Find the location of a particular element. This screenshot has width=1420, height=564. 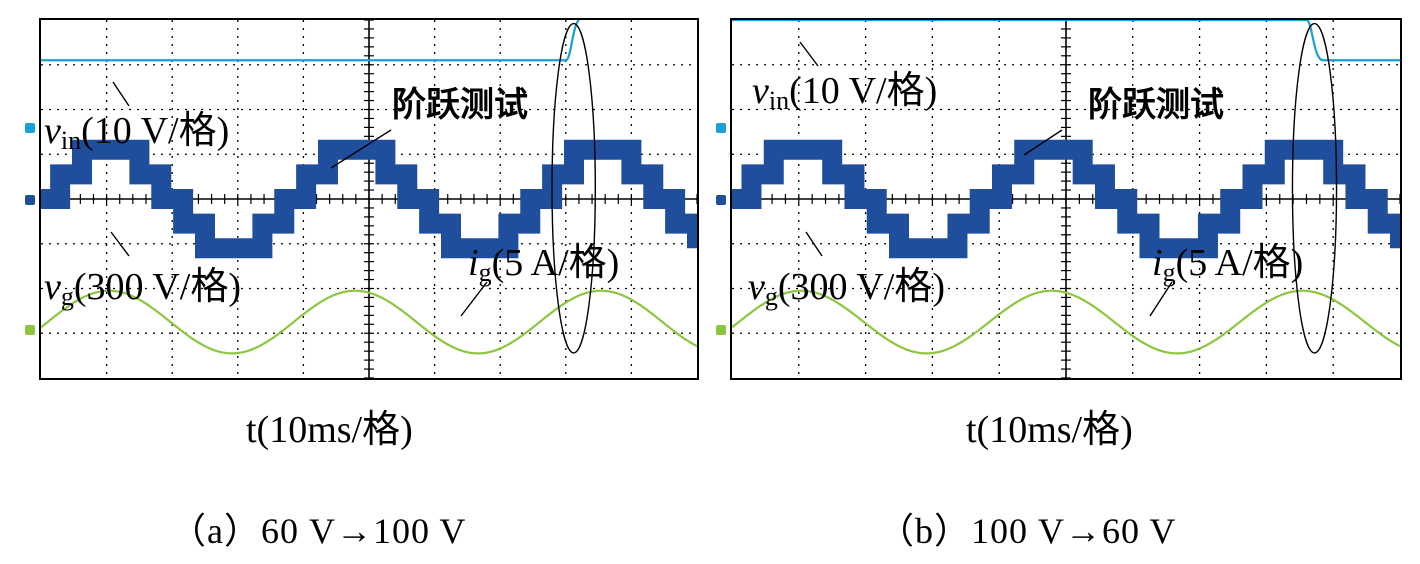

vg-channel-marker-a is located at coordinates (30, 200).